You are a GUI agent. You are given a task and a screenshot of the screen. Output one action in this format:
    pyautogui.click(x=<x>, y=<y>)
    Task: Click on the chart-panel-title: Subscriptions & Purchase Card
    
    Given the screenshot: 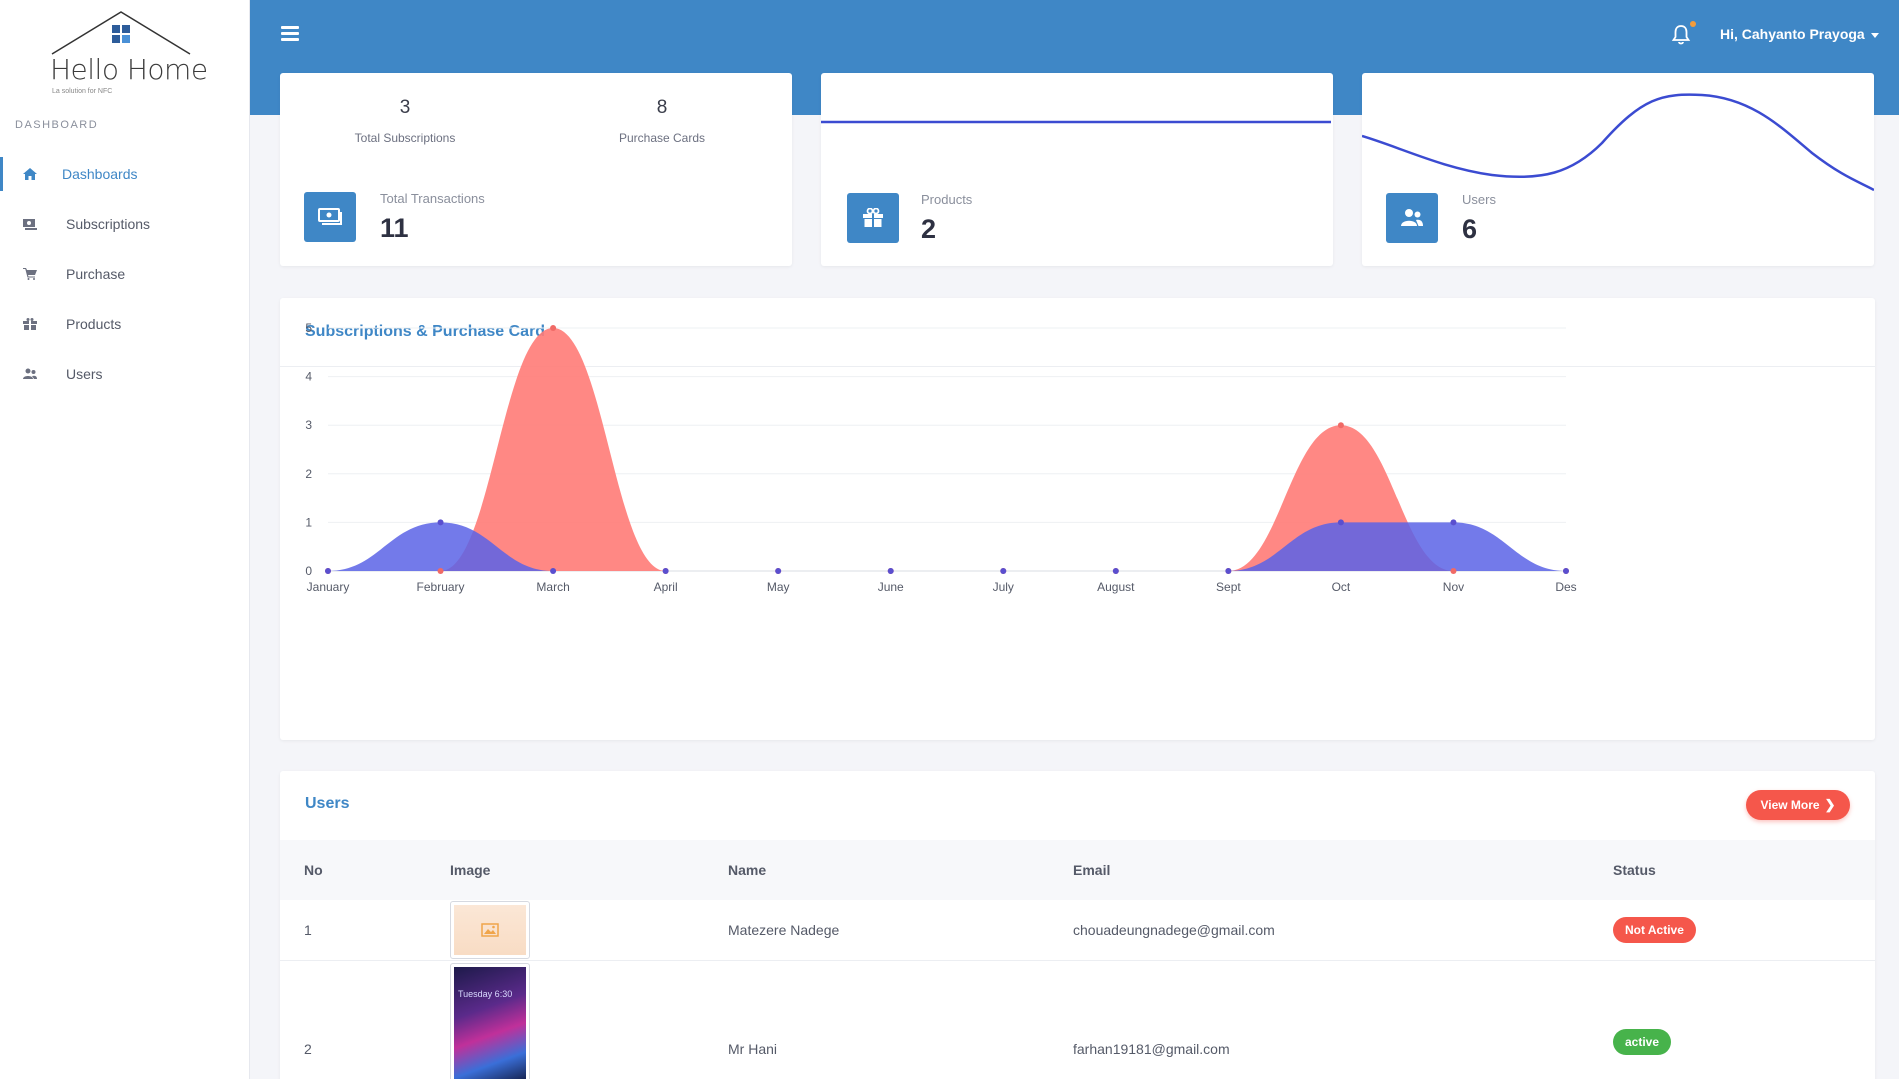 What is the action you would take?
    pyautogui.click(x=425, y=331)
    